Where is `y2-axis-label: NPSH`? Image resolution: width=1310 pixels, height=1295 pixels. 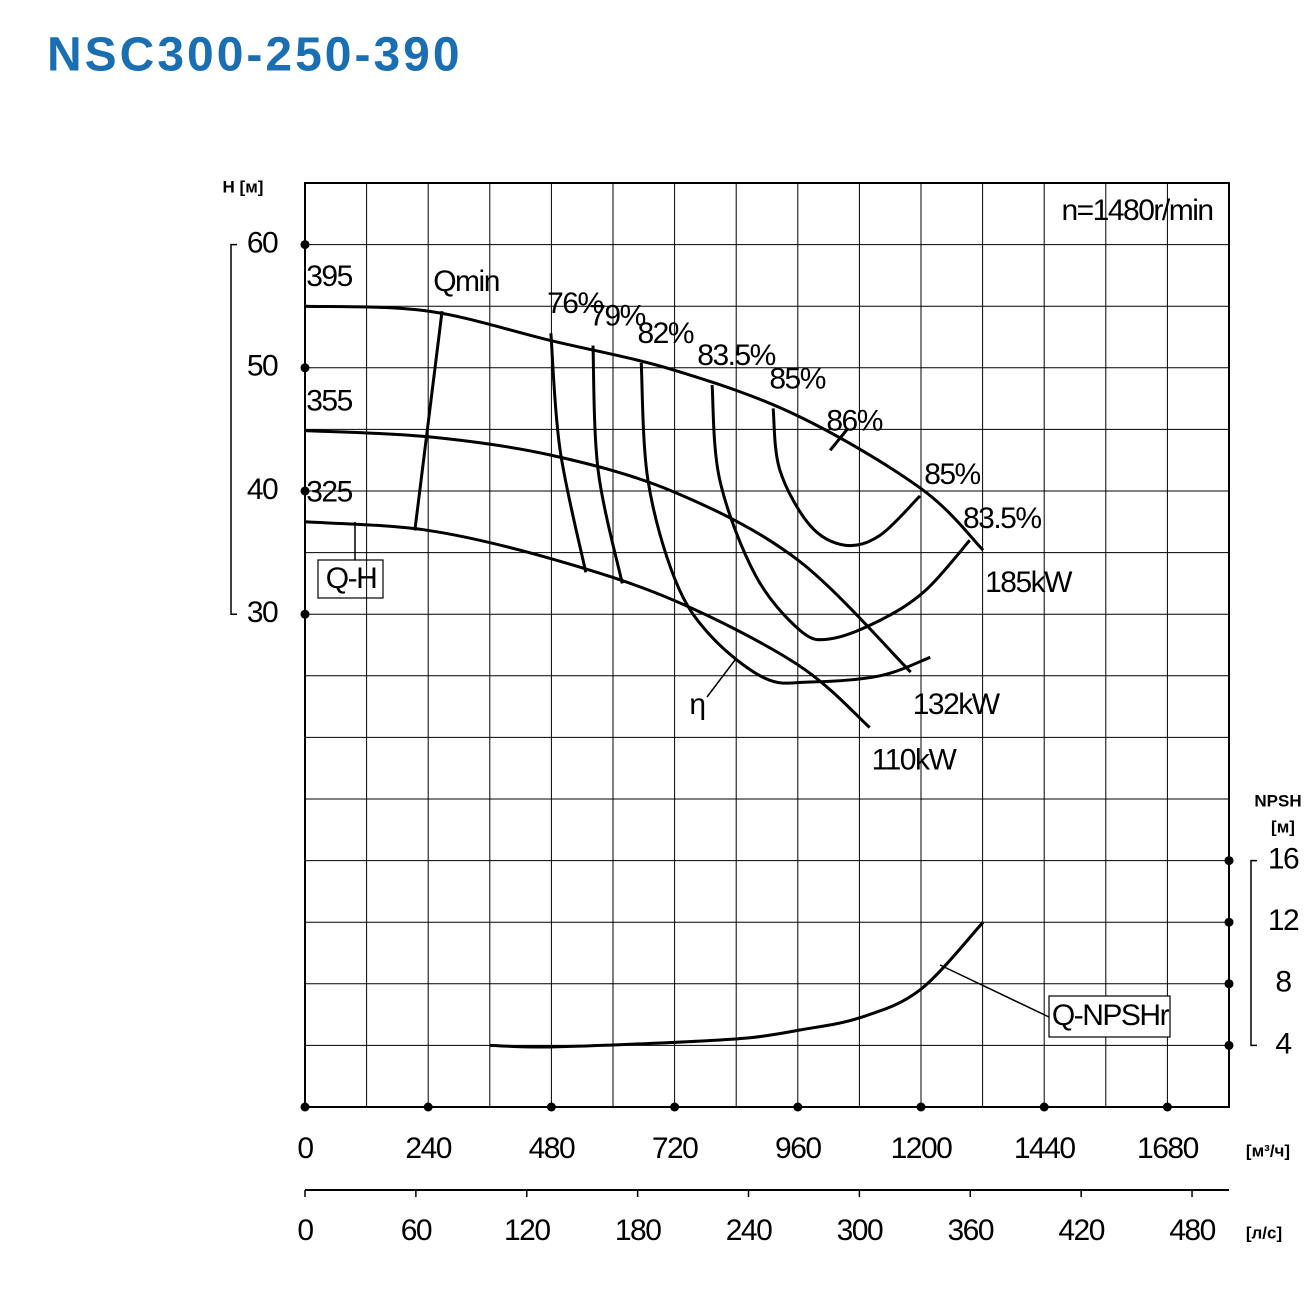
y2-axis-label: NPSH is located at coordinates (1277, 800).